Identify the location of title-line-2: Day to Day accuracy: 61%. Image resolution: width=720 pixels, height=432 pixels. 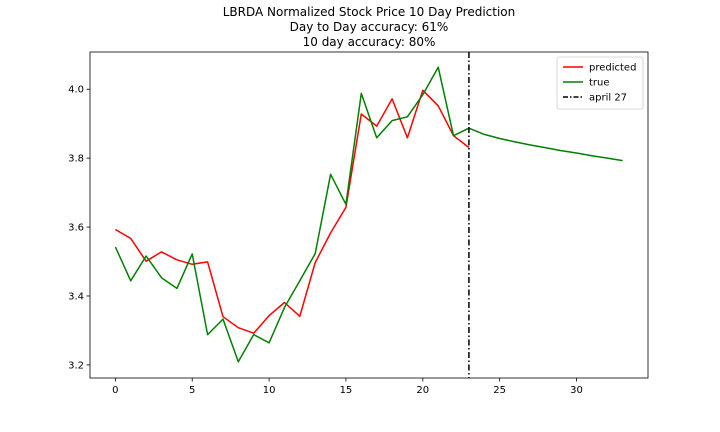
(369, 27).